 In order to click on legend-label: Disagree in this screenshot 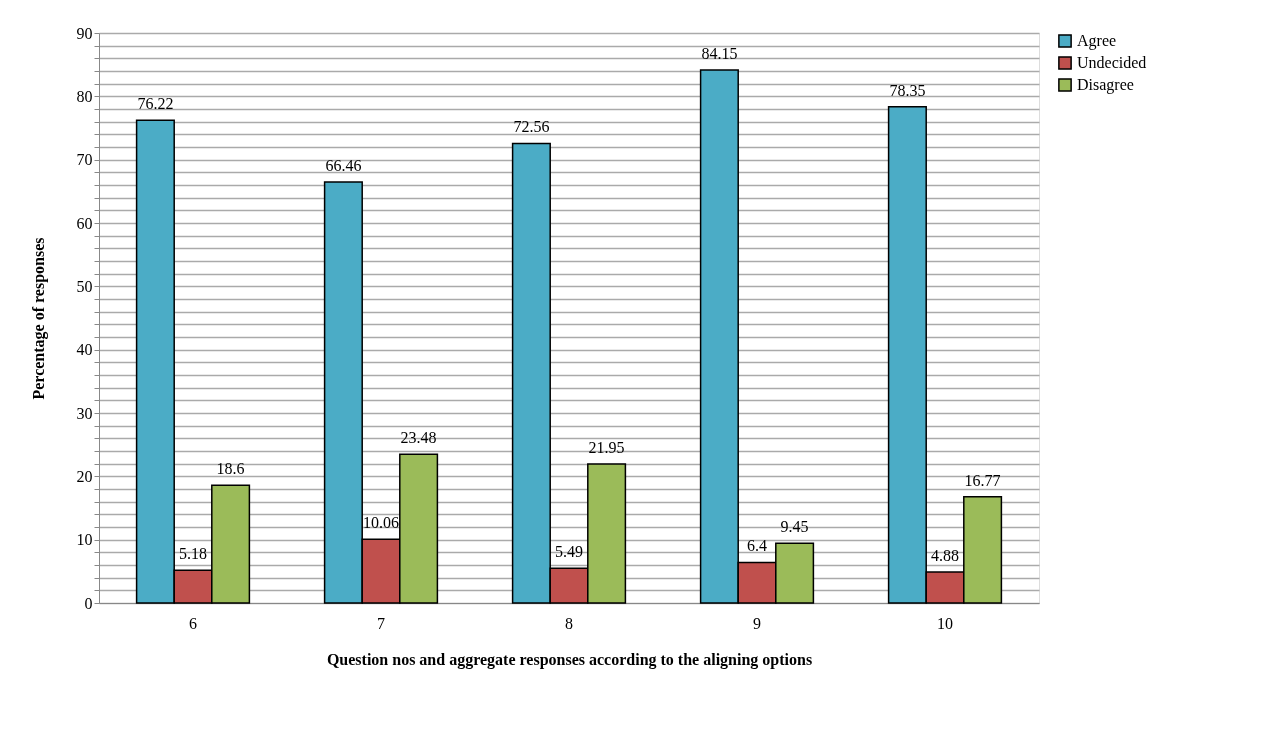, I will do `click(1105, 85)`.